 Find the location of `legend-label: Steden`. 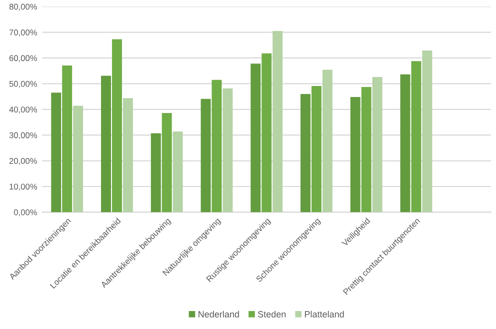

legend-label: Steden is located at coordinates (272, 314).